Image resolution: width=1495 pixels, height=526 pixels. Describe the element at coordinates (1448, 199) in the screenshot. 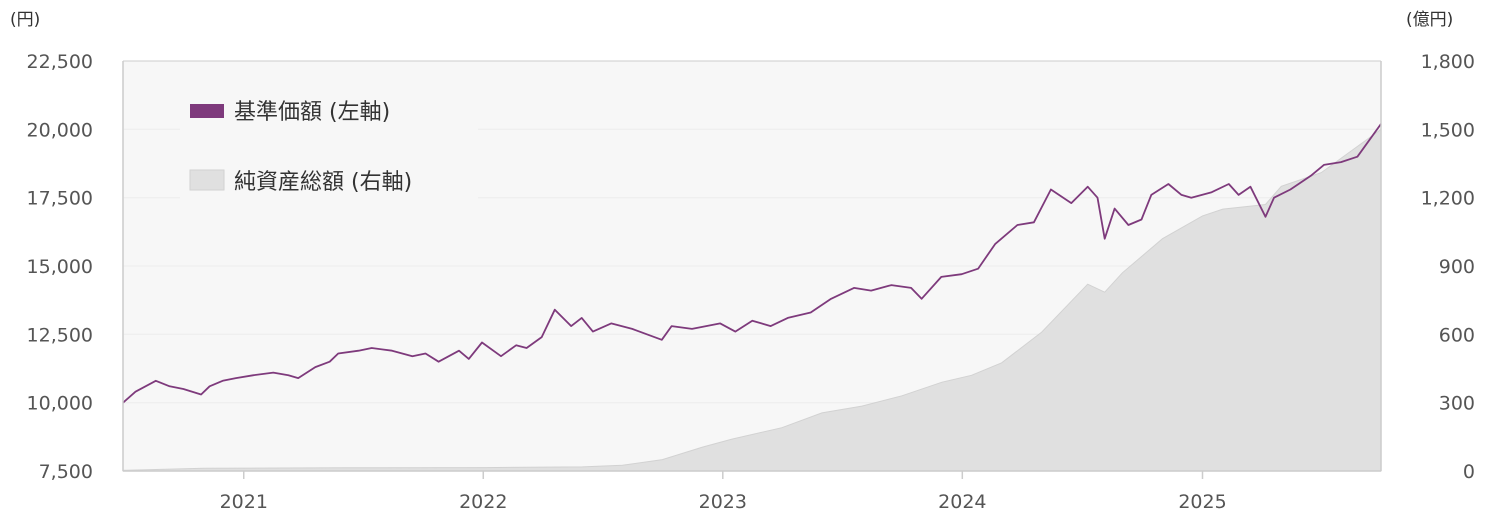

I see `right-tick-label: 1,200` at that location.